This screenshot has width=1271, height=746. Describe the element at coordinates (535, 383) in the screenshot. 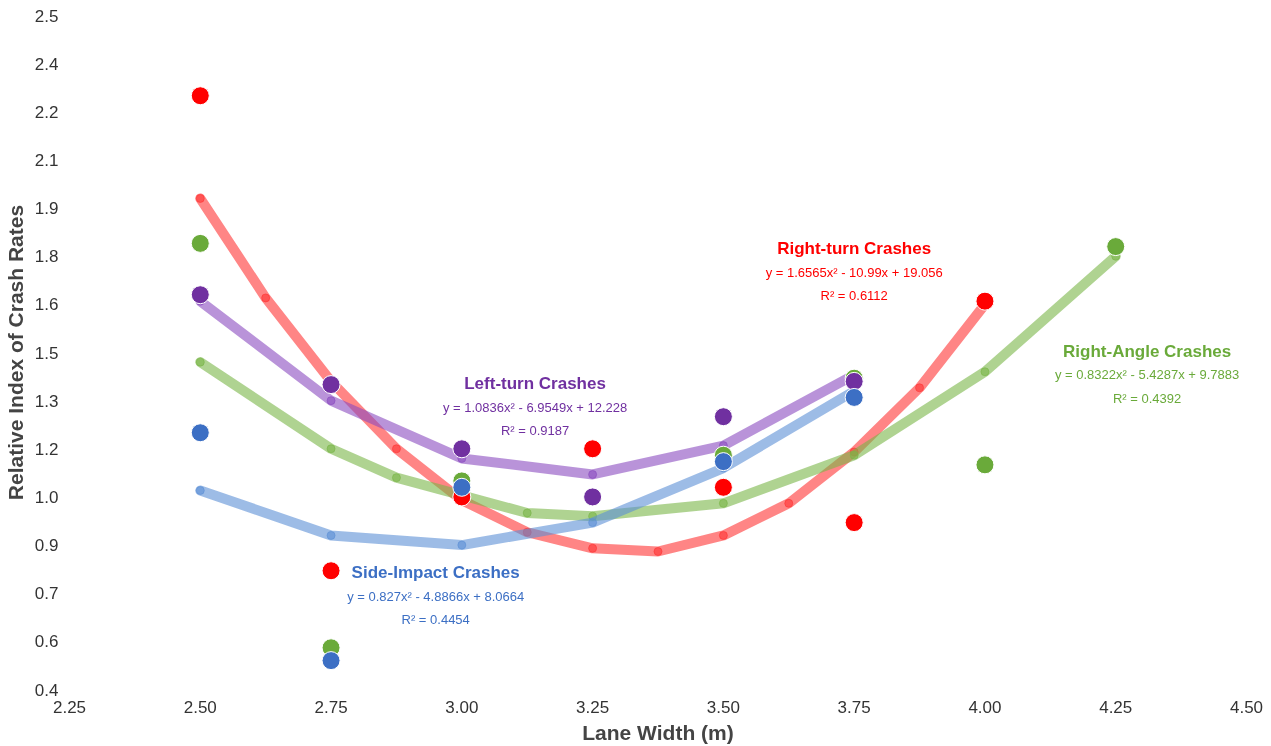

I see `text: Left-turn Crashes` at that location.